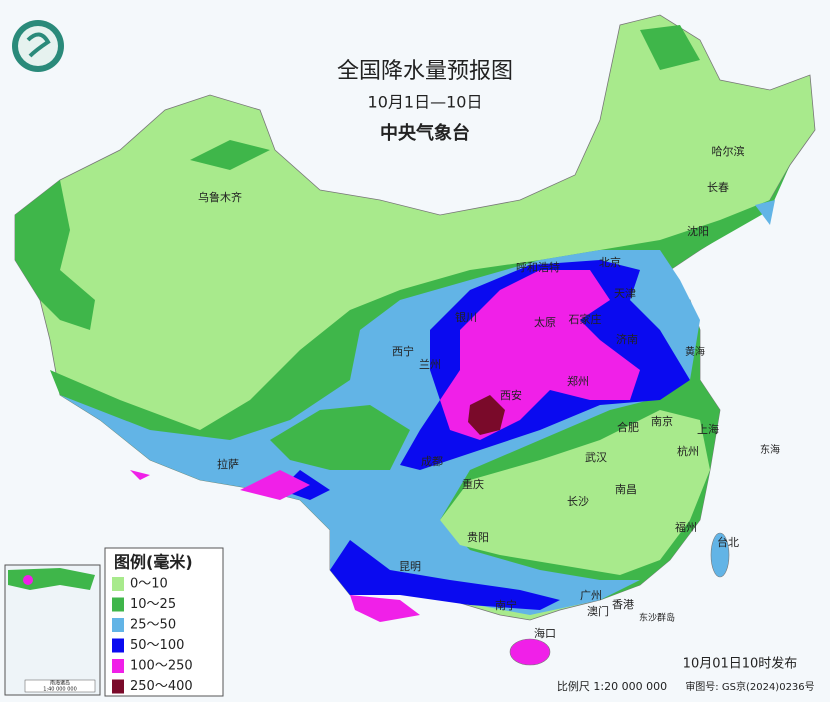  I want to click on taiwan, so click(720, 555).